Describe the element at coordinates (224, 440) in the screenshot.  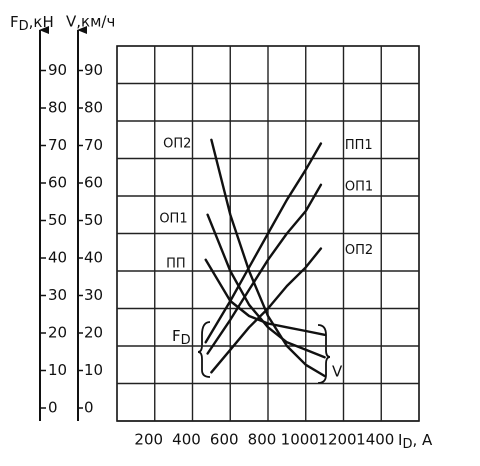
I see `x-tick-label: 600` at that location.